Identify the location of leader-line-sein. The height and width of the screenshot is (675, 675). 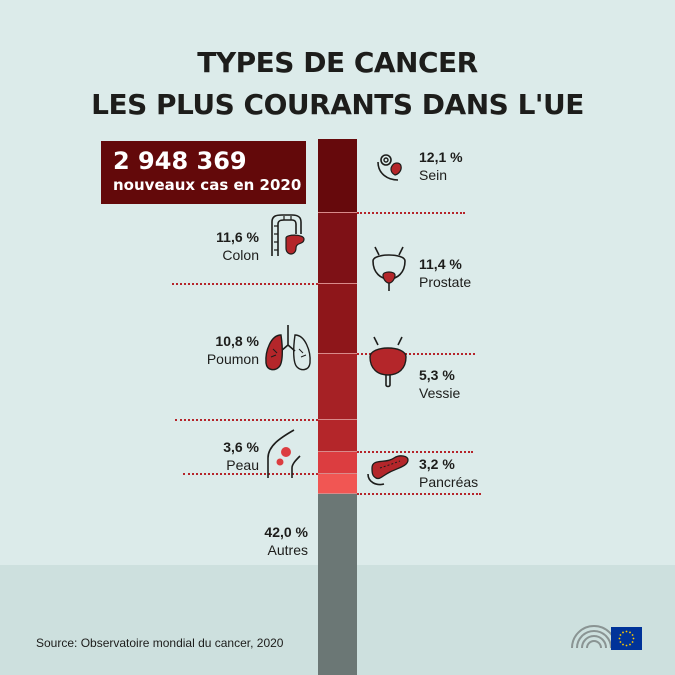
(411, 213).